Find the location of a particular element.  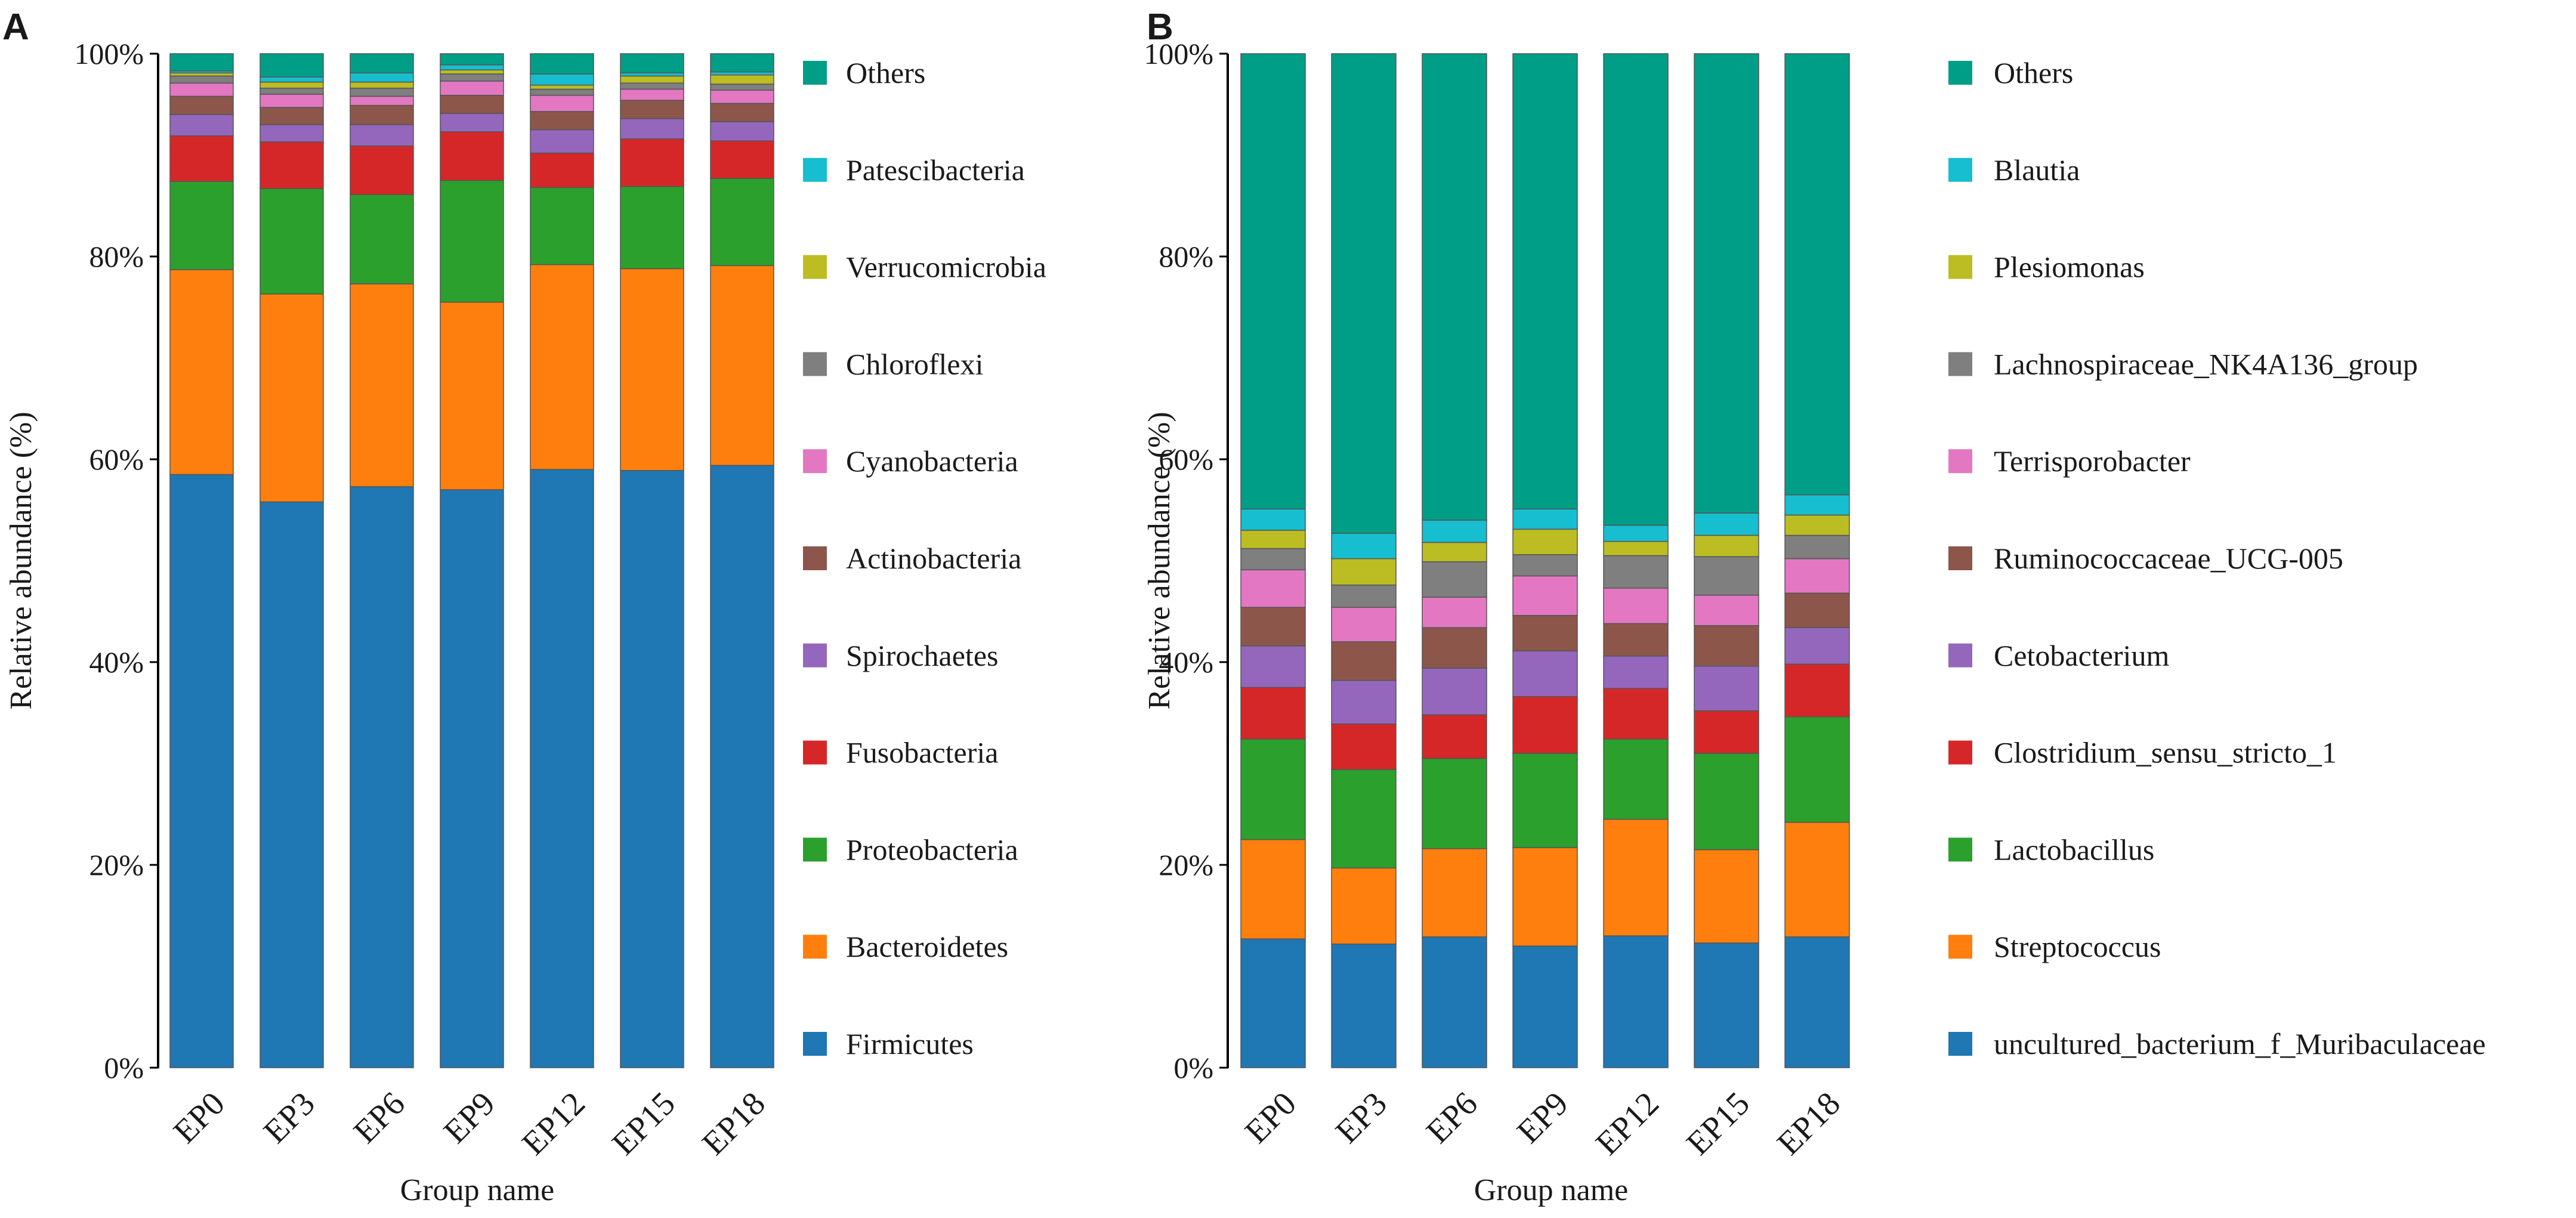

panel-a-bar-ep3-patescibacteria is located at coordinates (292, 79).